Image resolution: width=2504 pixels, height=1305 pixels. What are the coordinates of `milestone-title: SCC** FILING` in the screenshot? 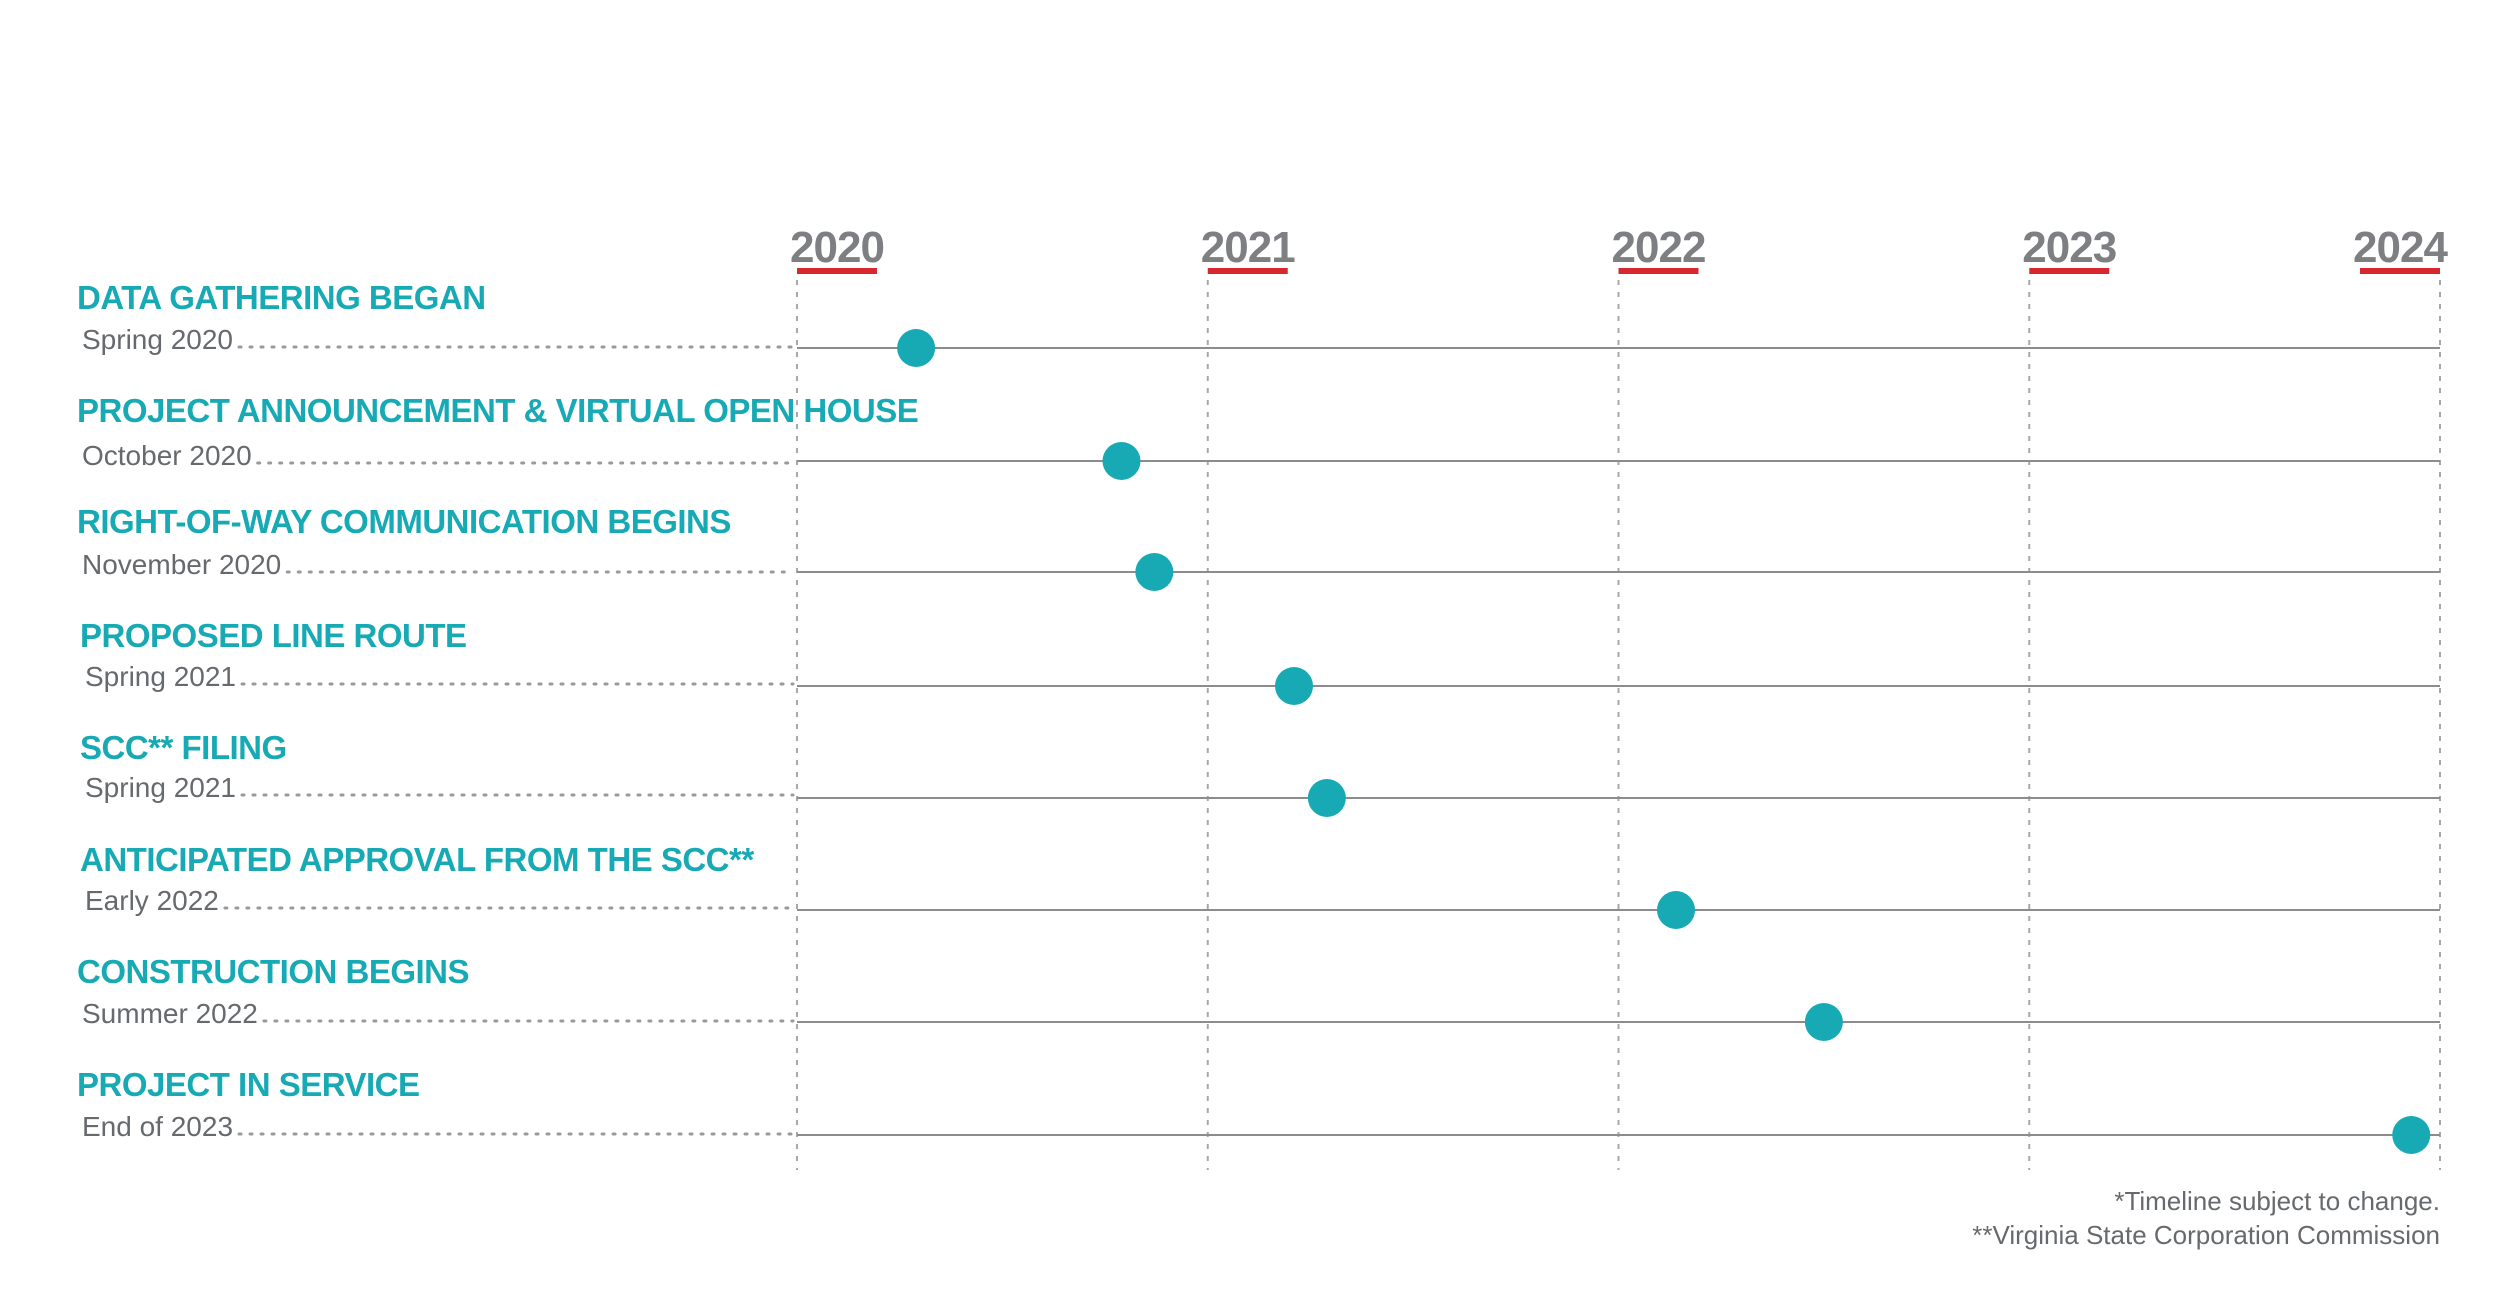 It's located at (183, 747).